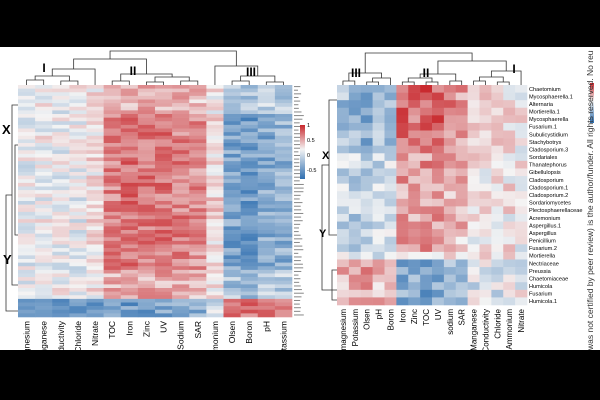 The height and width of the screenshot is (400, 600). What do you see at coordinates (548, 135) in the screenshot?
I see `row-label: Subulicystidium` at bounding box center [548, 135].